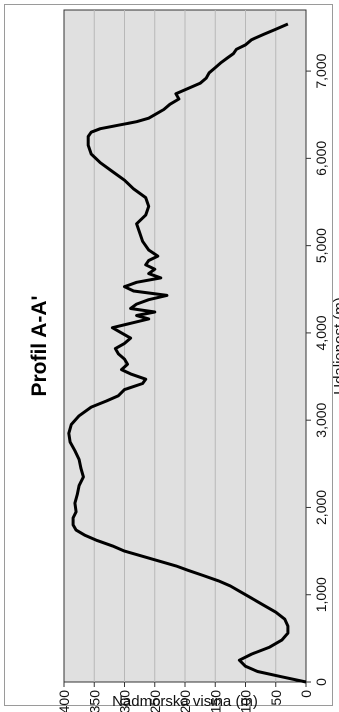 The height and width of the screenshot is (712, 339). I want to click on x-tick-label: 3,000, so click(321, 419).